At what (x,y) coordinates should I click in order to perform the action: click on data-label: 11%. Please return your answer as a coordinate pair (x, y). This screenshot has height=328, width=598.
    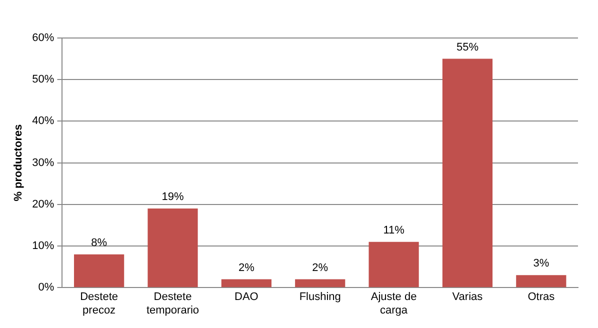
    Looking at the image, I should click on (394, 230).